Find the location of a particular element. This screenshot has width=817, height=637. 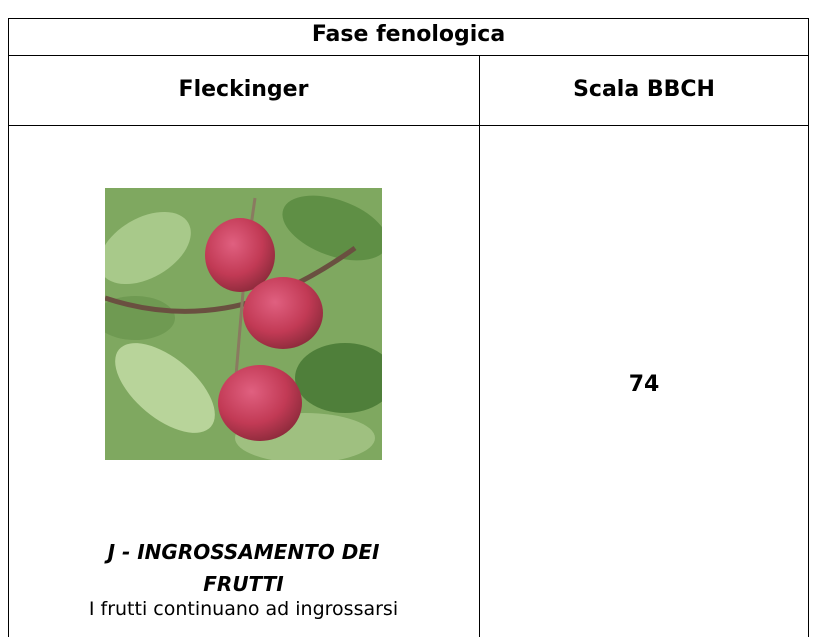

stage-description: I frutti continuano ad ingrossarsi is located at coordinates (243, 609).